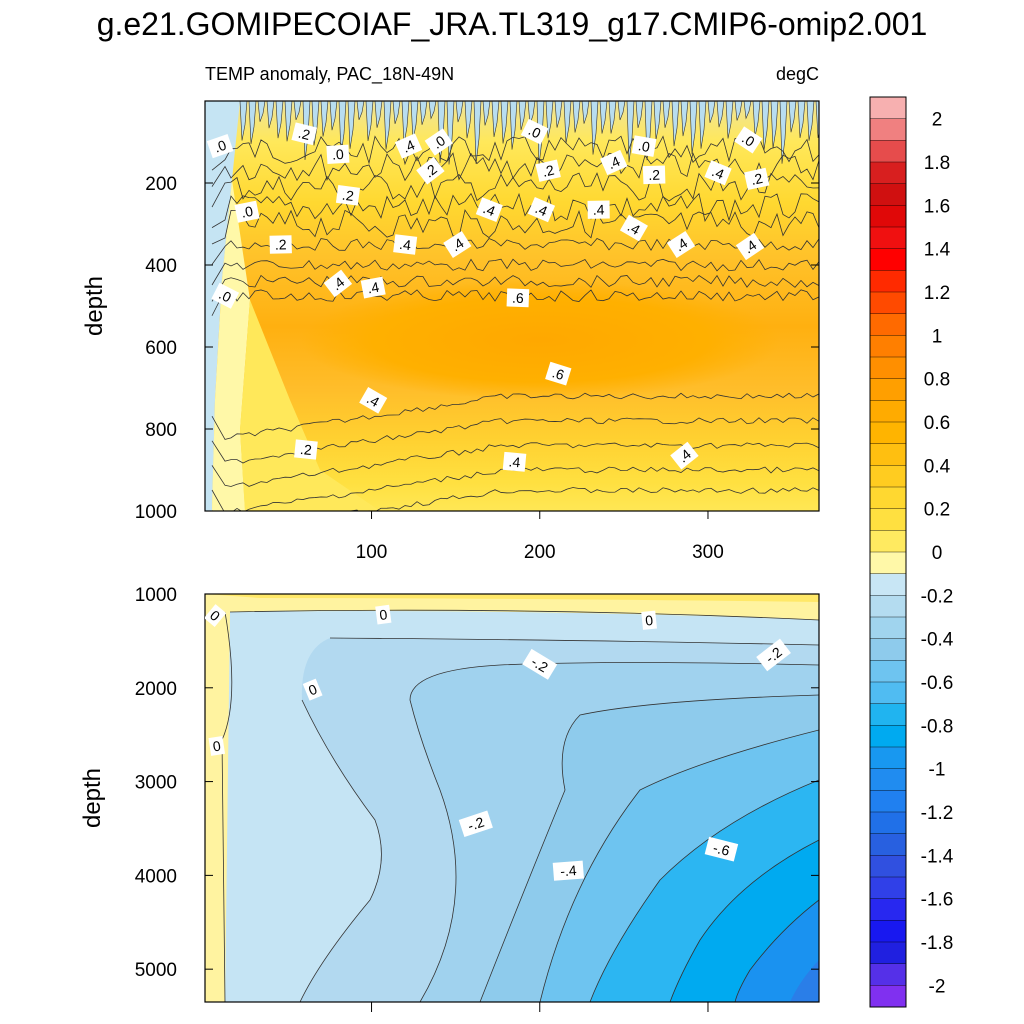 The height and width of the screenshot is (1024, 1024). Describe the element at coordinates (161, 184) in the screenshot. I see `upper-y-tick-label: 200` at that location.